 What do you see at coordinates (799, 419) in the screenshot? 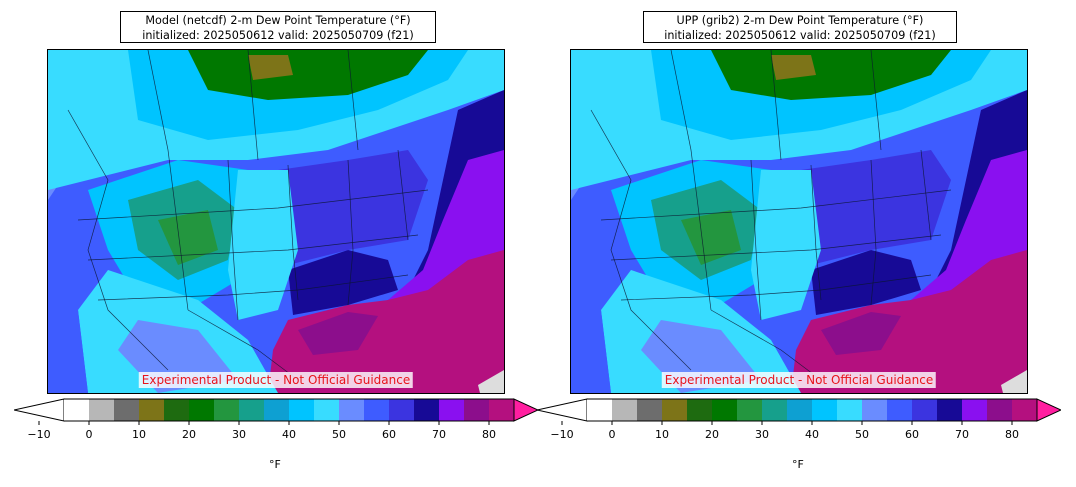
I see `colorbar: −10 0 10 20 30 40 50 60 70 80` at bounding box center [799, 419].